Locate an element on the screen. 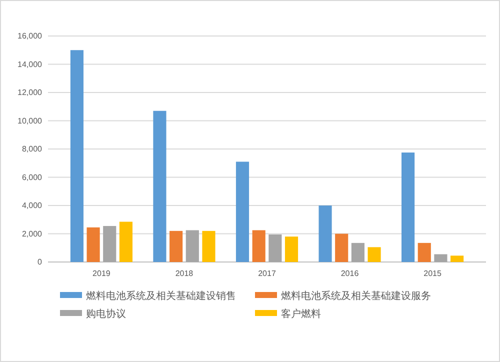 This screenshot has height=362, width=500. y-tick-label: 10,000 is located at coordinates (30, 121).